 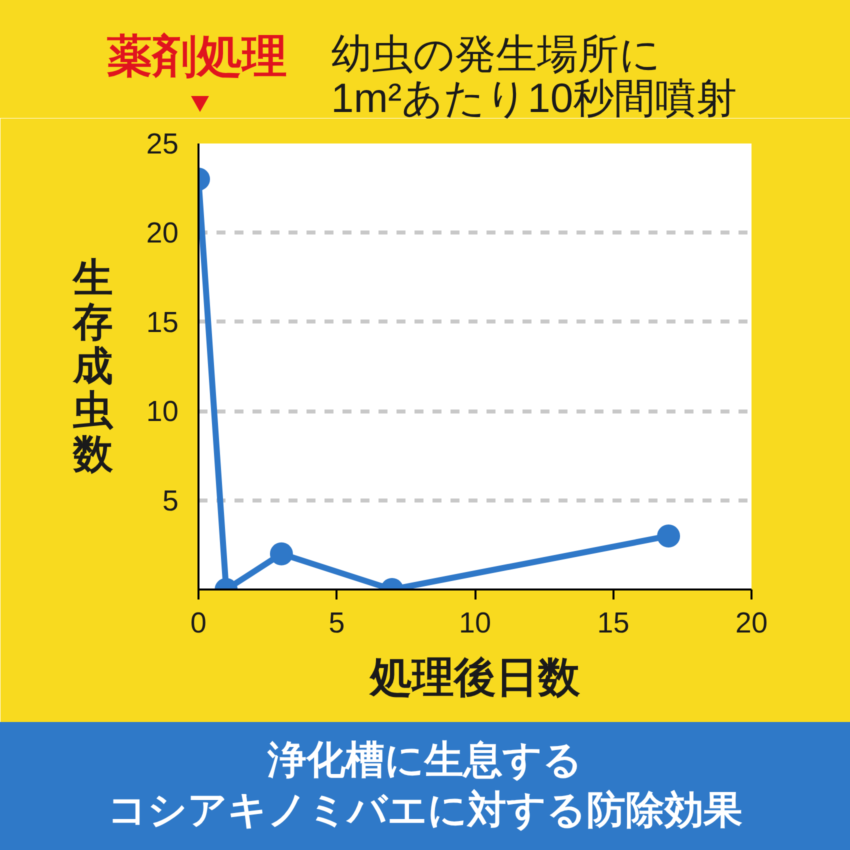 I want to click on text: 幼虫の発生場所に, so click(x=496, y=54).